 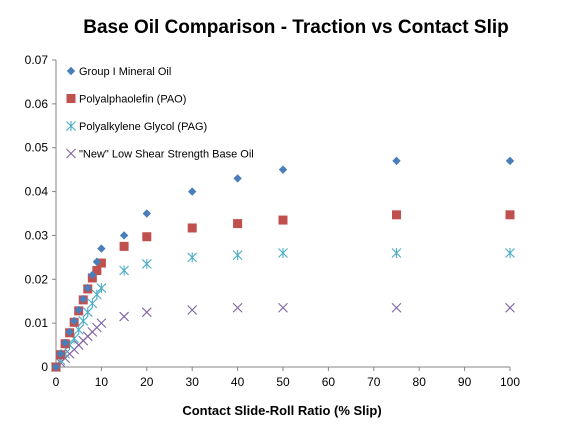 I want to click on y-tick-label: 0.04, so click(x=37, y=192).